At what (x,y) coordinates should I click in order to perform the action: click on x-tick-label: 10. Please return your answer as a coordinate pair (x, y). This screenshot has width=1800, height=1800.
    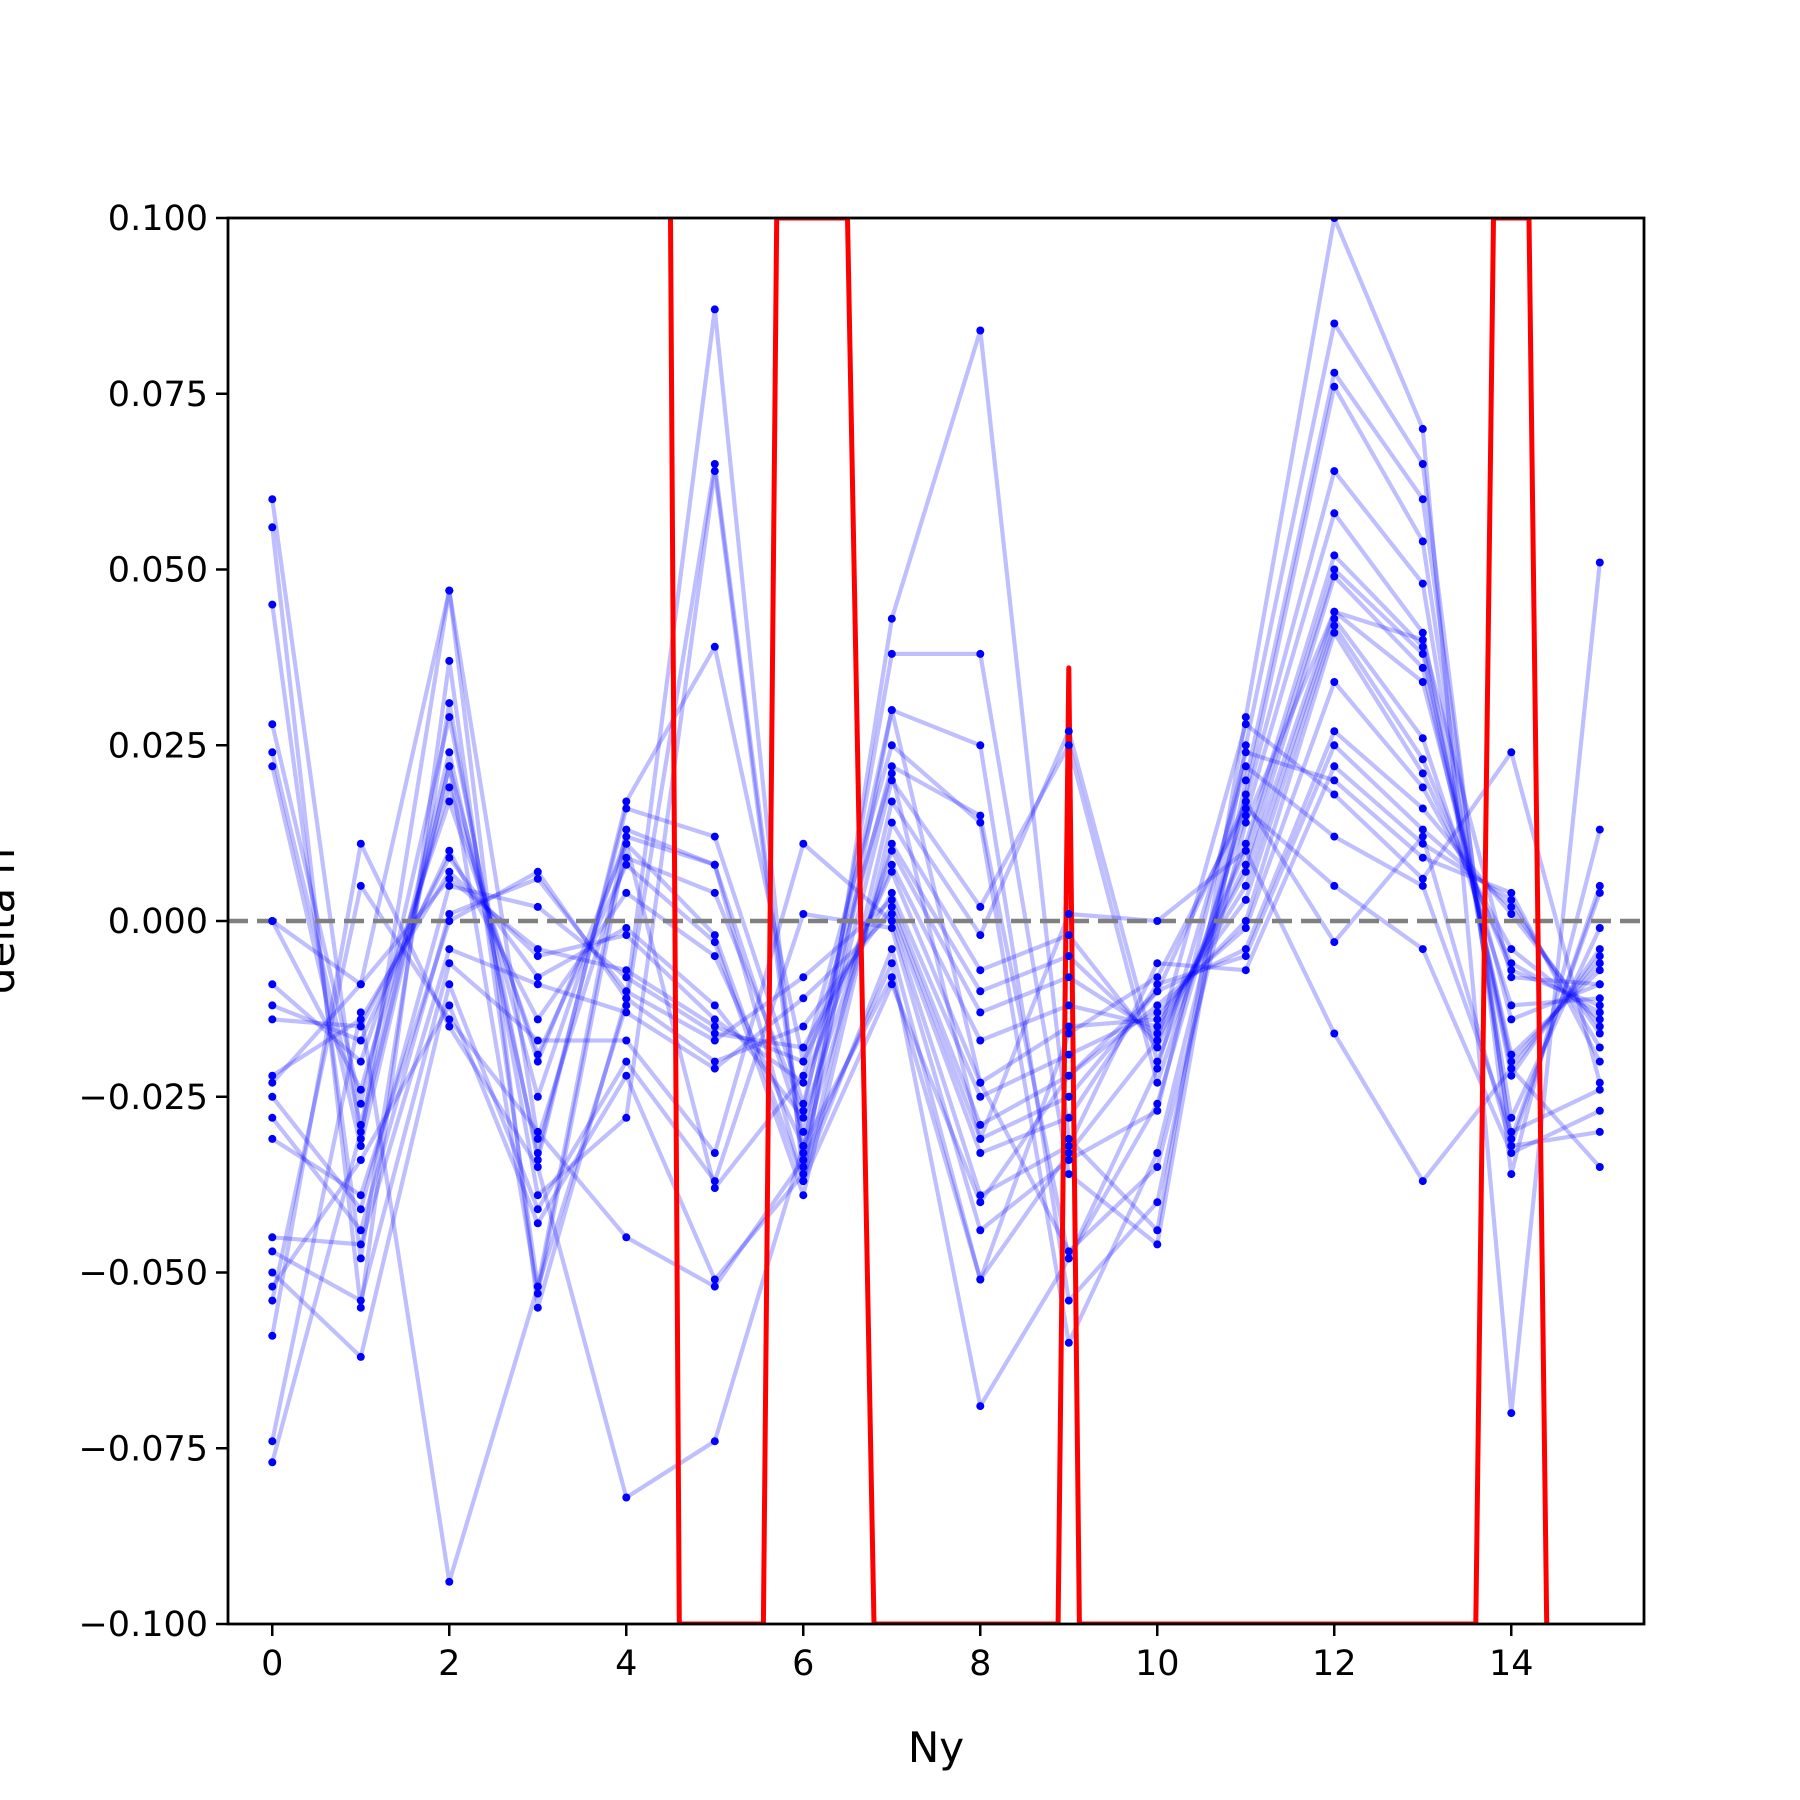
    Looking at the image, I should click on (1157, 1664).